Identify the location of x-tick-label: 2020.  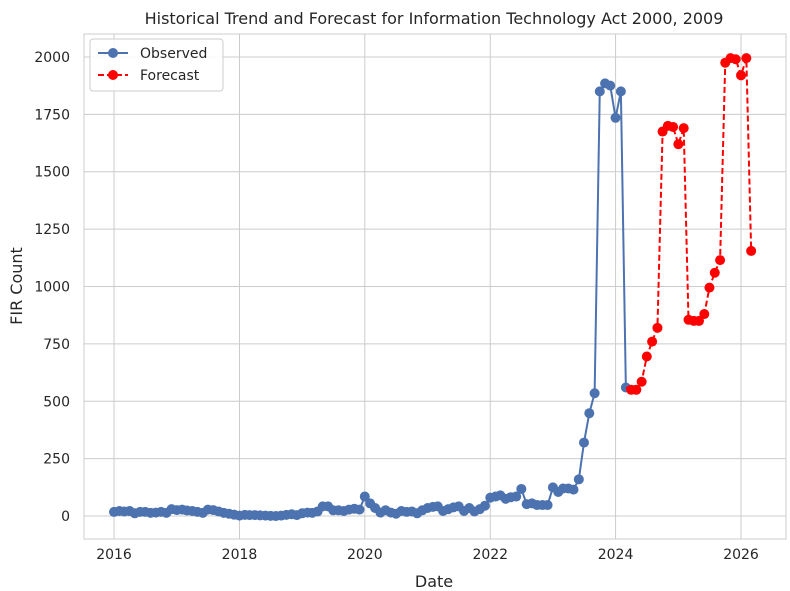
(365, 555).